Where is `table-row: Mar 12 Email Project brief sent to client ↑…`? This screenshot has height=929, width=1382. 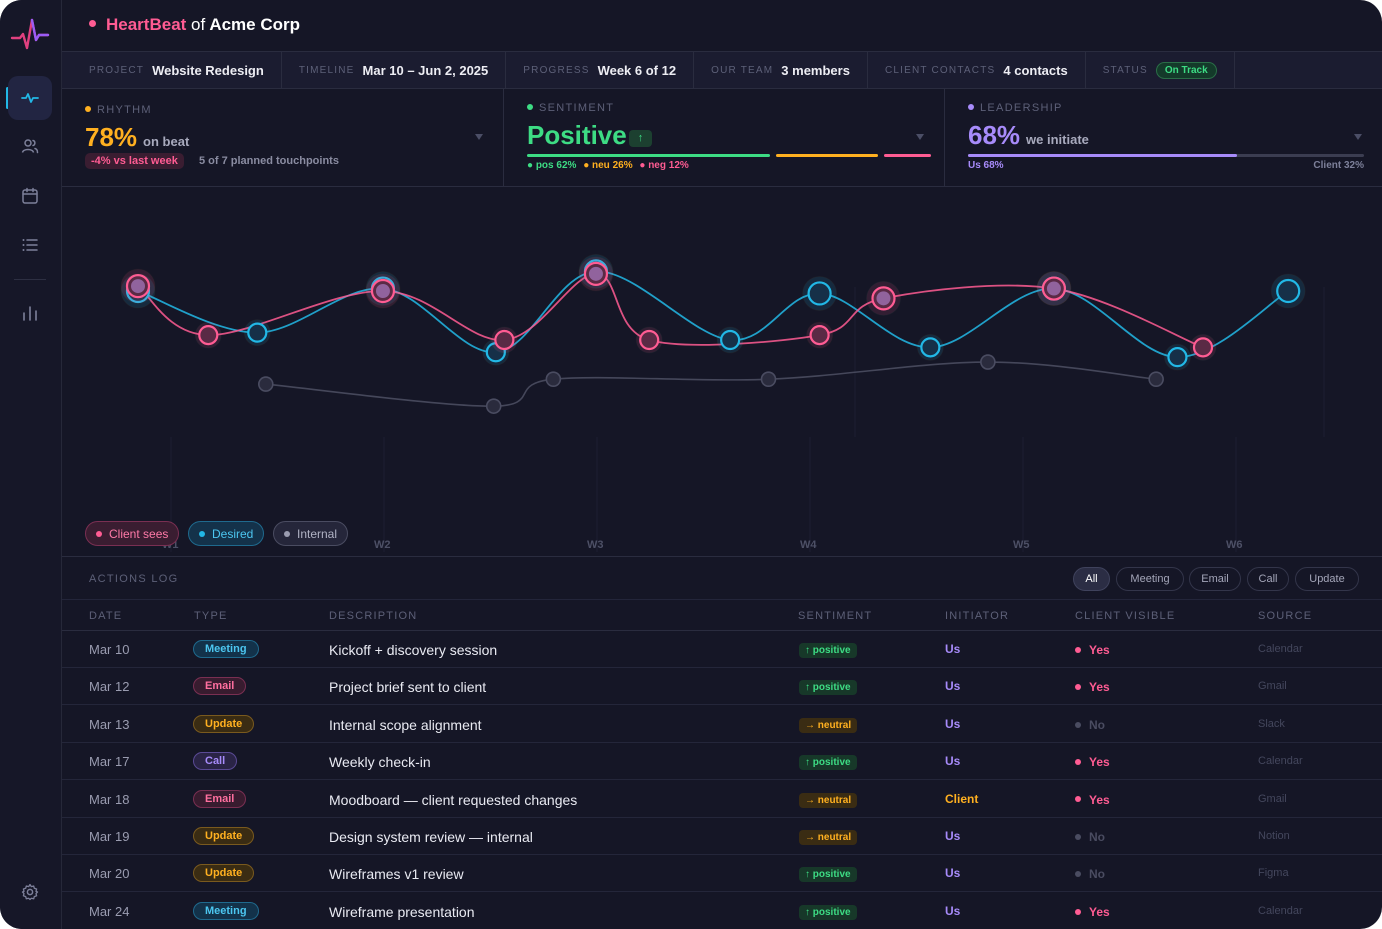 table-row: Mar 12 Email Project brief sent to client ↑… is located at coordinates (722, 687).